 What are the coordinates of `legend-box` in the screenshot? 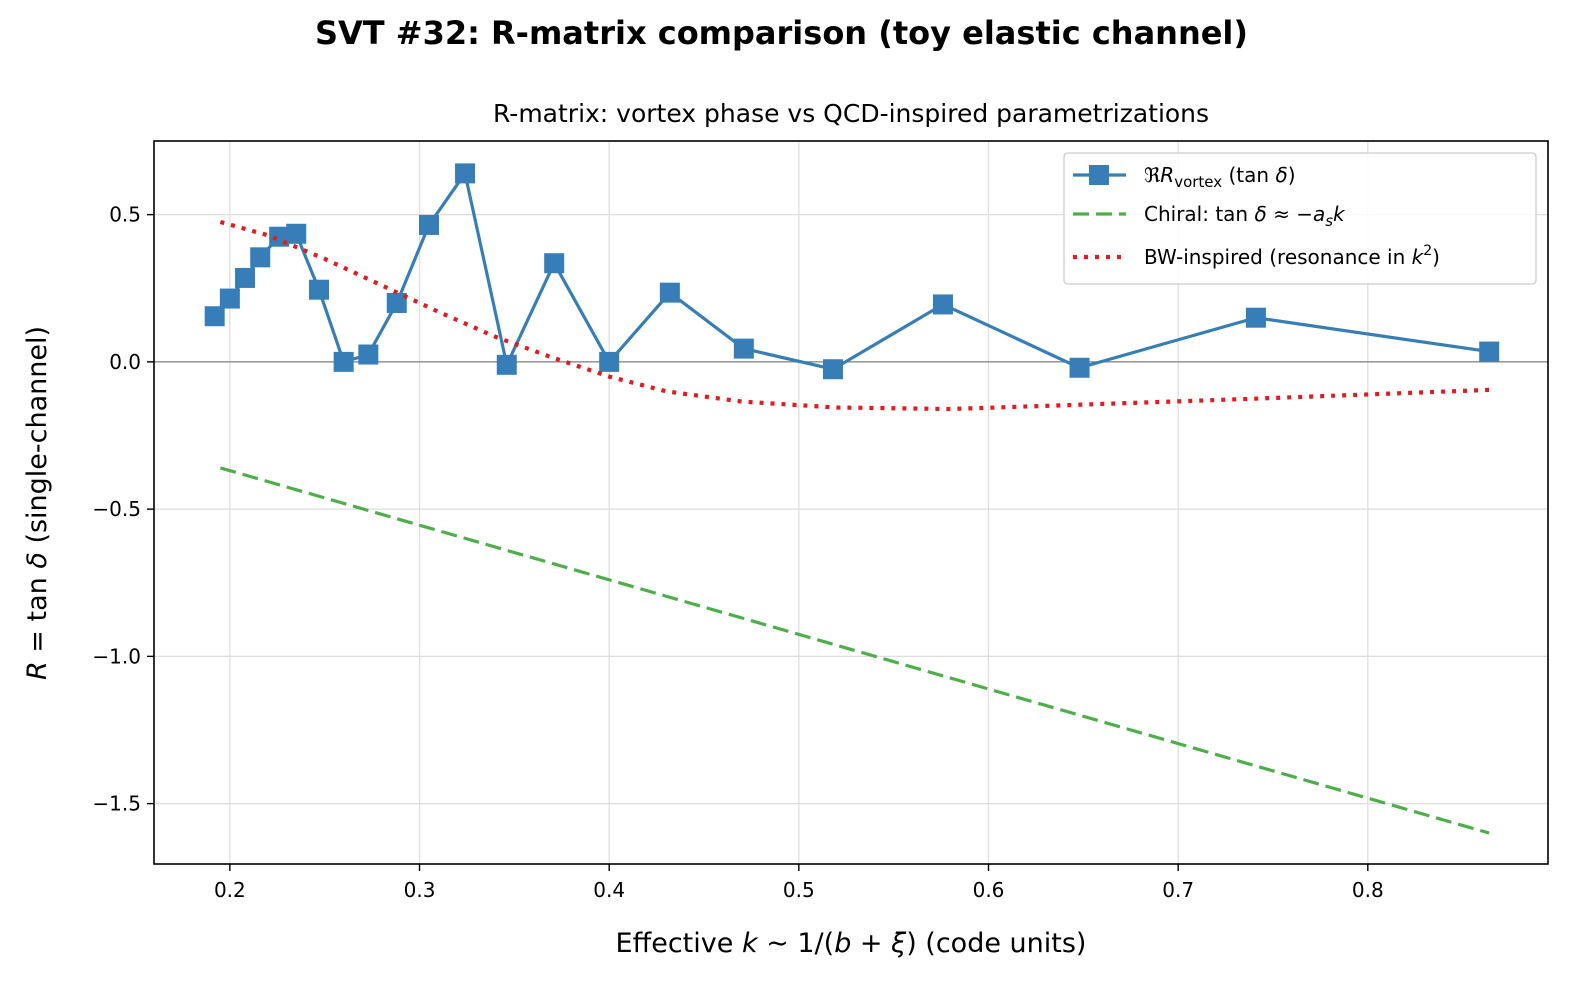 It's located at (1300, 218).